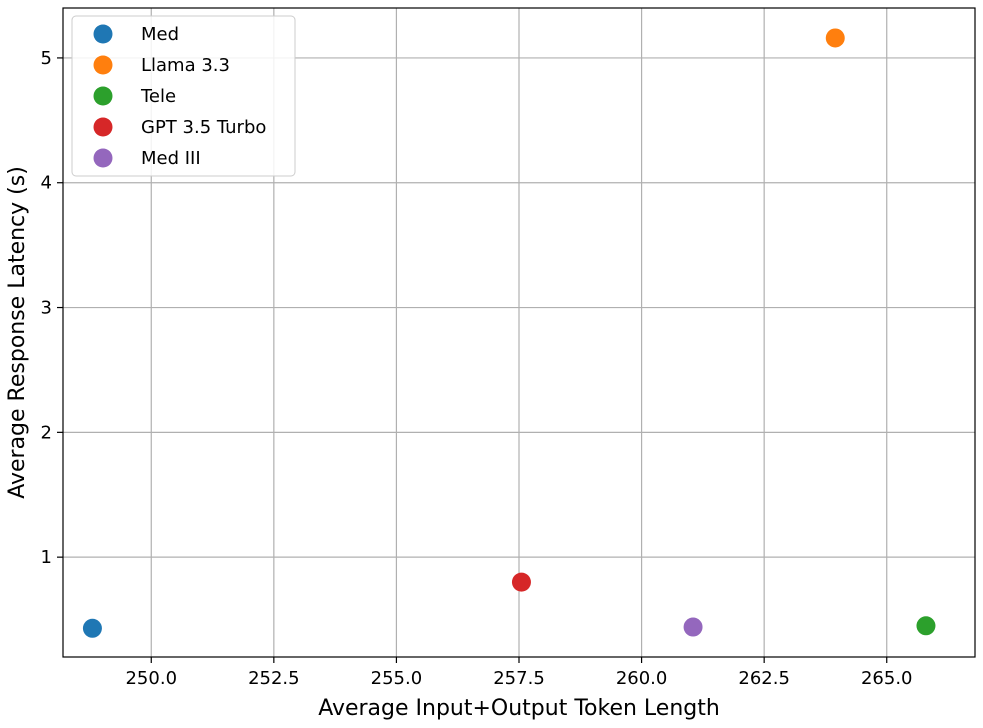 This screenshot has width=983, height=728. Describe the element at coordinates (519, 708) in the screenshot. I see `x-axis-label: Average Input+Output Token Length` at that location.